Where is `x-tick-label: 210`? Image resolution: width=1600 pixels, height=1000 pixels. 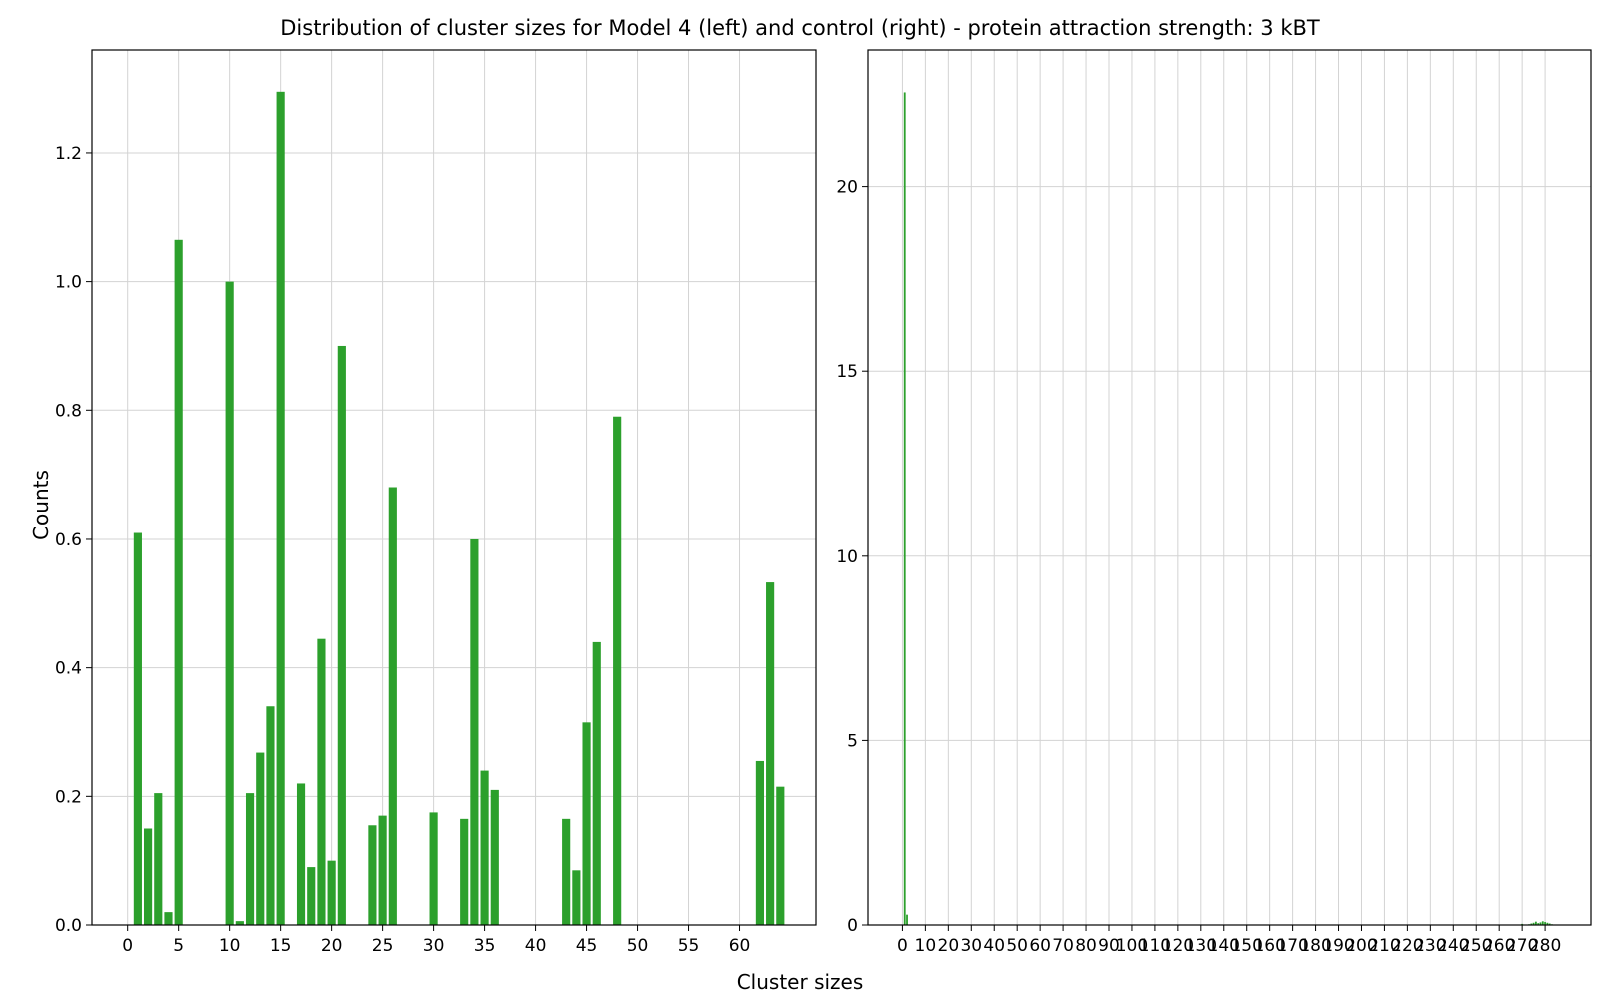 x-tick-label: 210 is located at coordinates (1384, 946).